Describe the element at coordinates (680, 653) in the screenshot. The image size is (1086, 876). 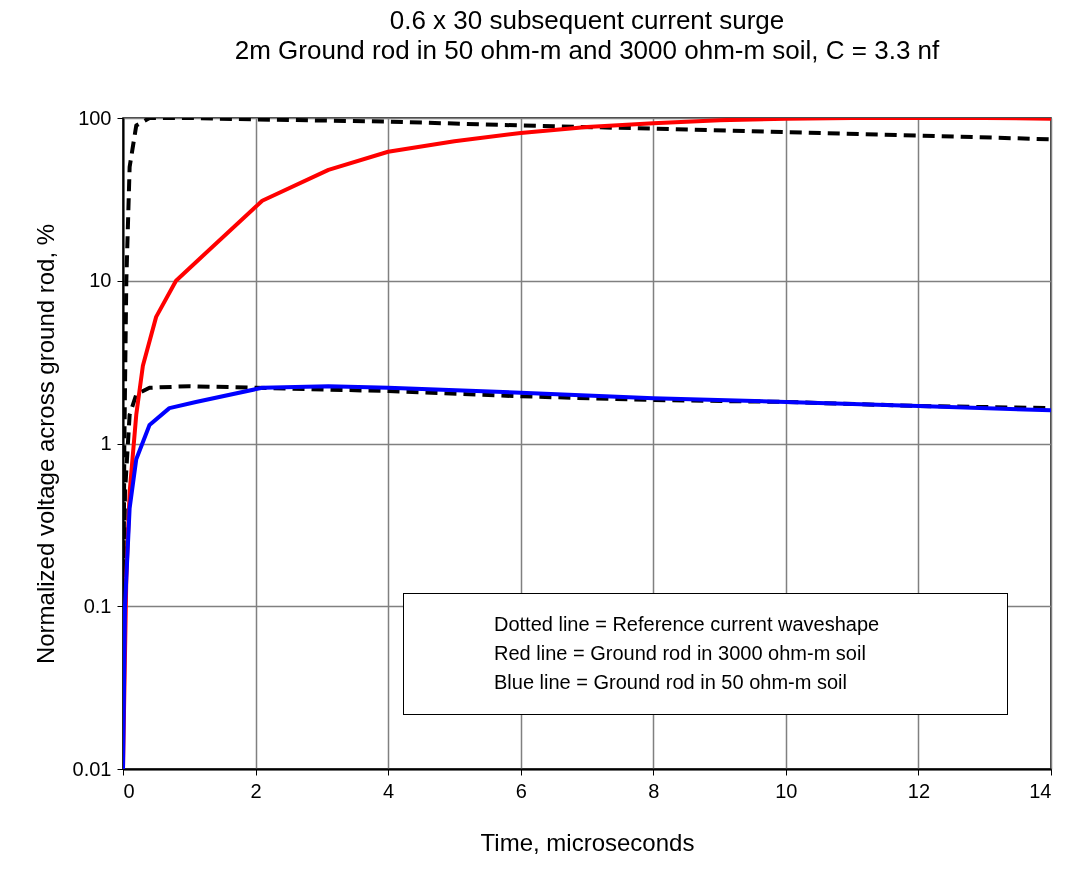
I see `annotation: Red line = Ground rod in 3000 ohm-m soil` at that location.